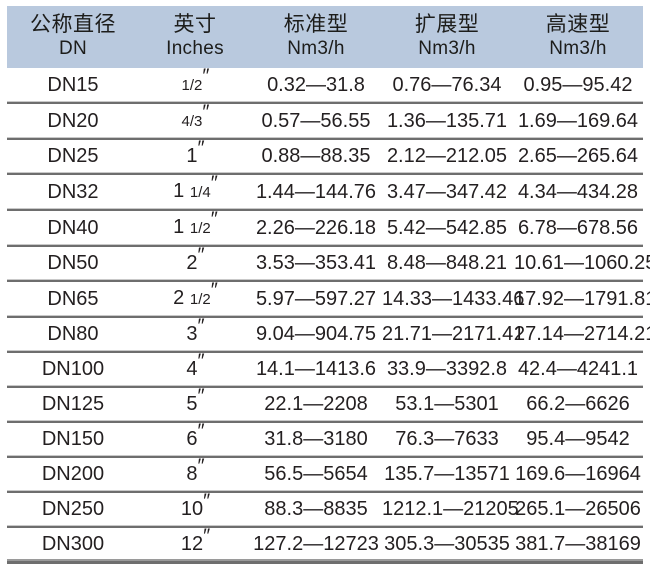  Describe the element at coordinates (447, 121) in the screenshot. I see `cell-extended-type: 1.36—135.71` at that location.